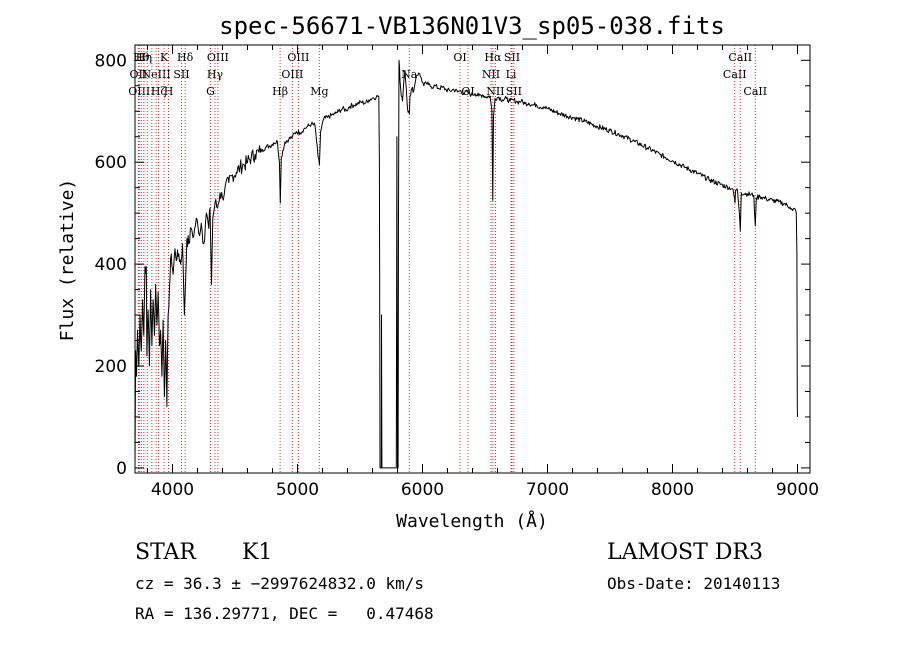  I want to click on spectral-line-label: Li, so click(511, 74).